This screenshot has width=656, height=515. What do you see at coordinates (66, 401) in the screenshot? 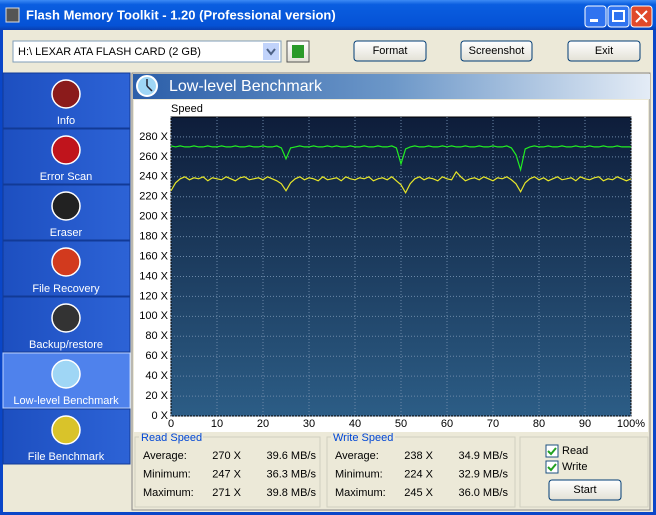
I see `item-label: Low-level Benchmark` at bounding box center [66, 401].